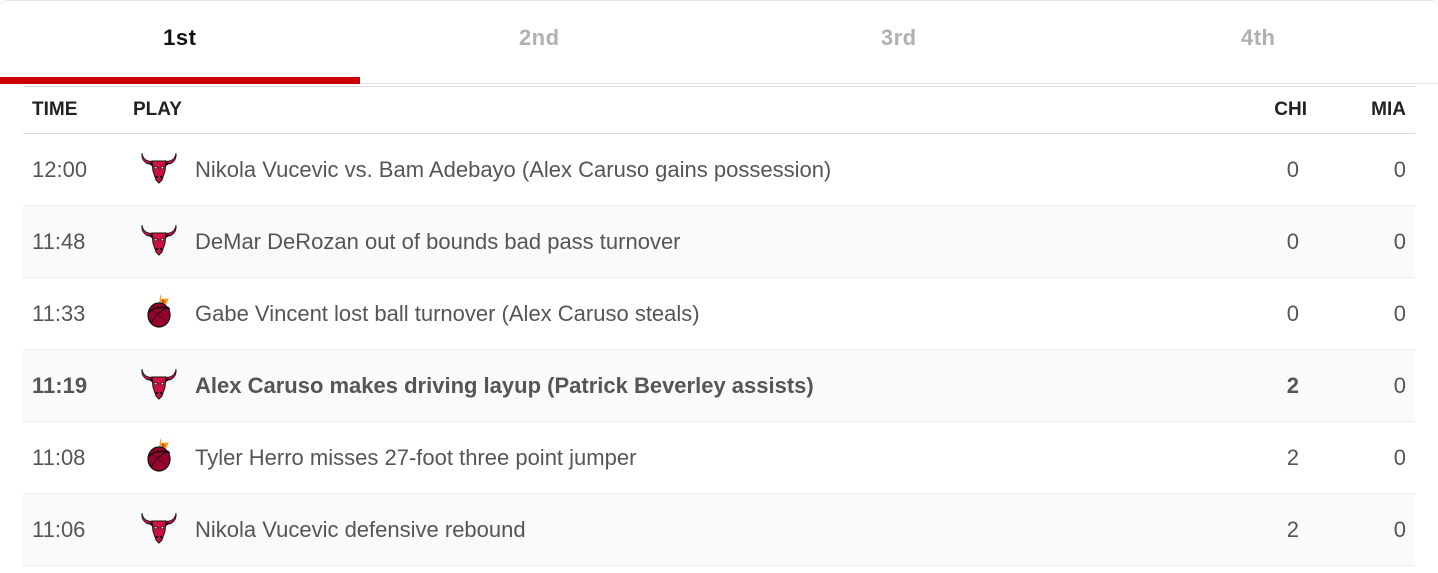 Image resolution: width=1438 pixels, height=573 pixels. Describe the element at coordinates (179, 38) in the screenshot. I see `tab-label: 1st` at that location.